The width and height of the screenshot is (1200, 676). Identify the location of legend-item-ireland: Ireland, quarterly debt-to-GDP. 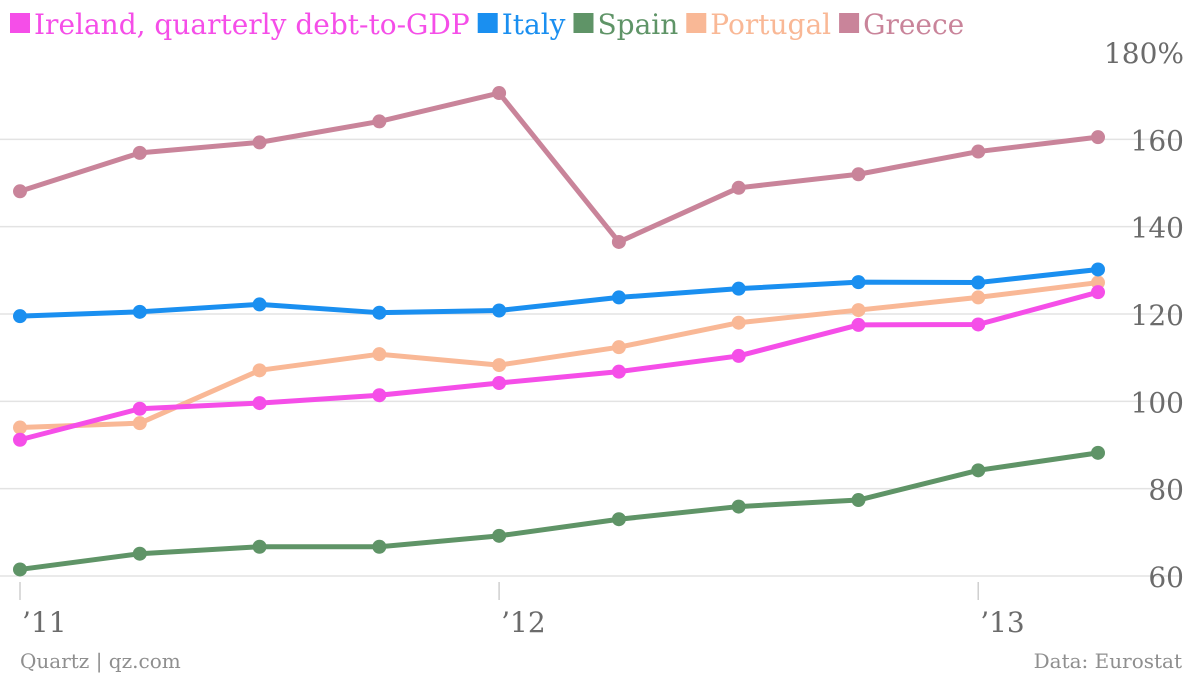
(240, 24).